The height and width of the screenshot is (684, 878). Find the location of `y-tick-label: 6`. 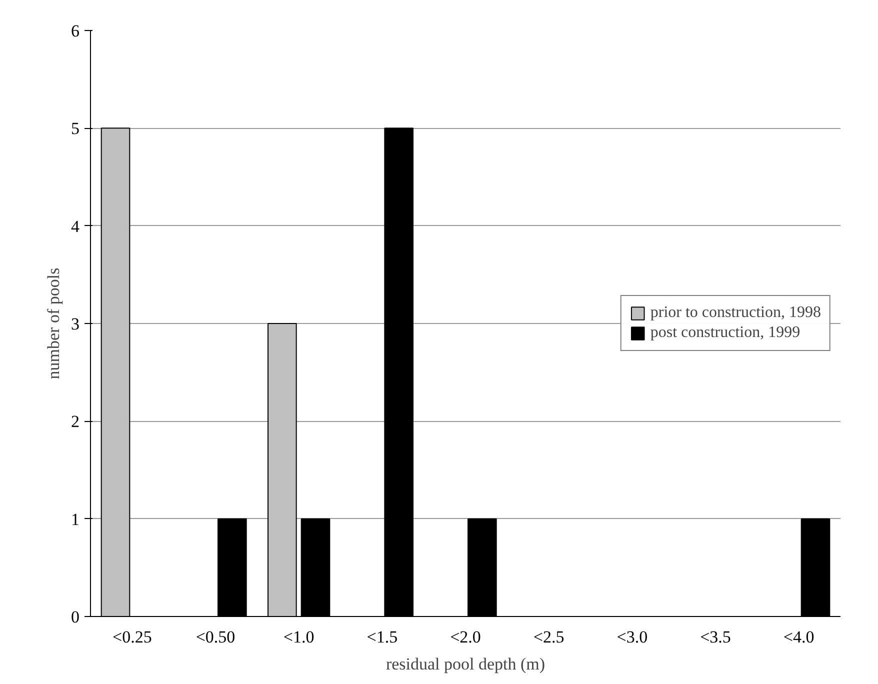

y-tick-label: 6 is located at coordinates (75, 31).